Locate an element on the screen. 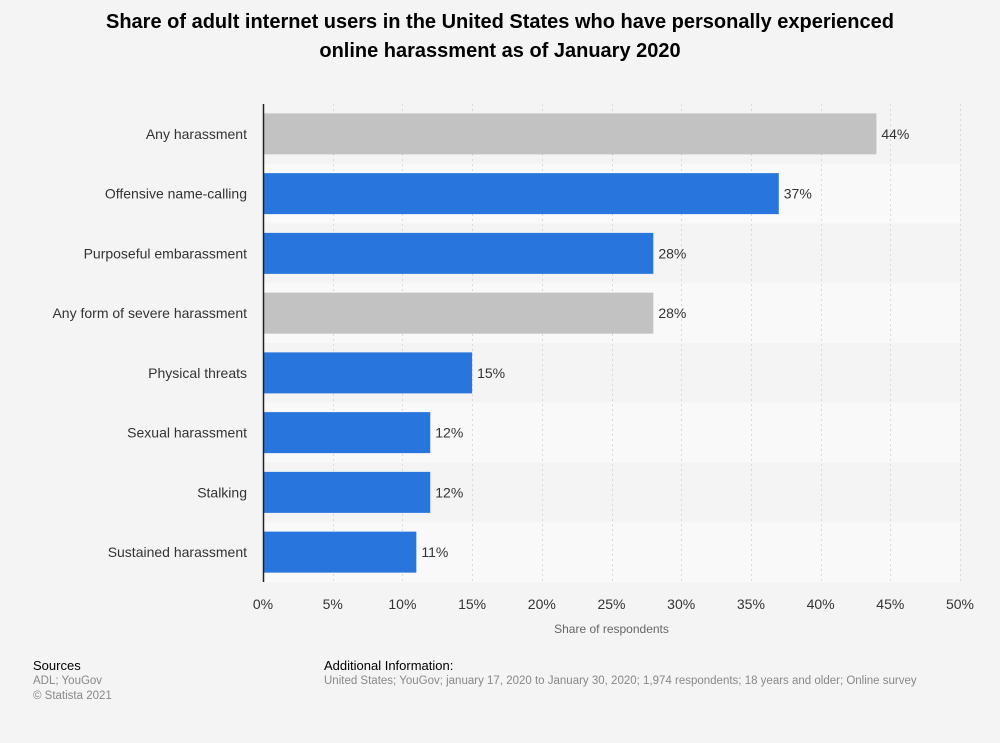 This screenshot has height=743, width=1000. category-label: Offensive name-calling is located at coordinates (176, 194).